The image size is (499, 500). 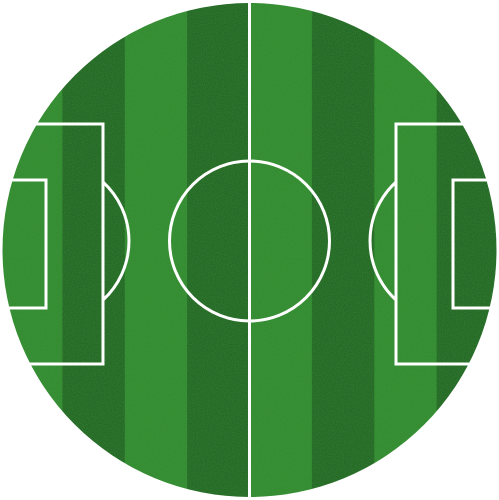 What do you see at coordinates (383, 241) in the screenshot?
I see `right-penalty-arc` at bounding box center [383, 241].